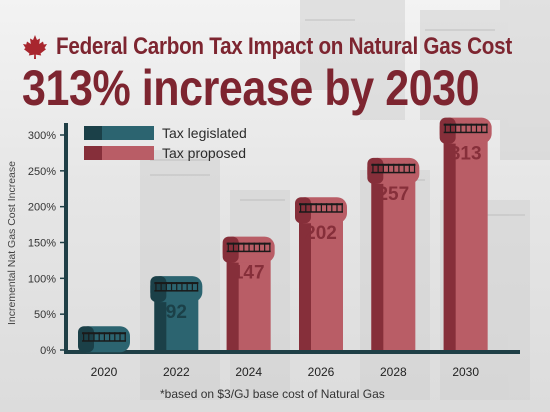 The width and height of the screenshot is (550, 412). What do you see at coordinates (321, 372) in the screenshot?
I see `x-tick-label: 2026` at bounding box center [321, 372].